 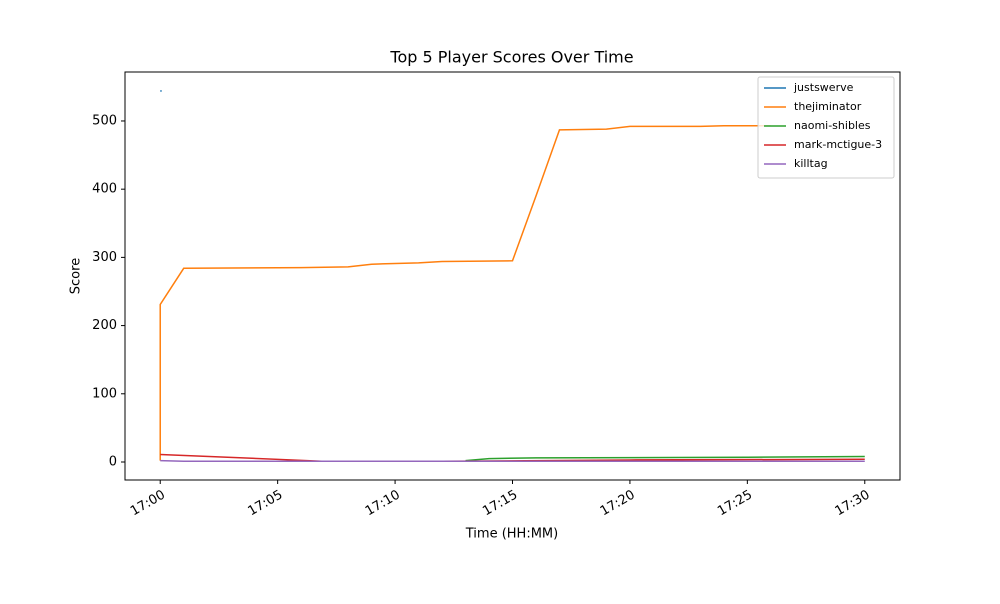 I want to click on y-tick-label: 0, so click(x=113, y=461).